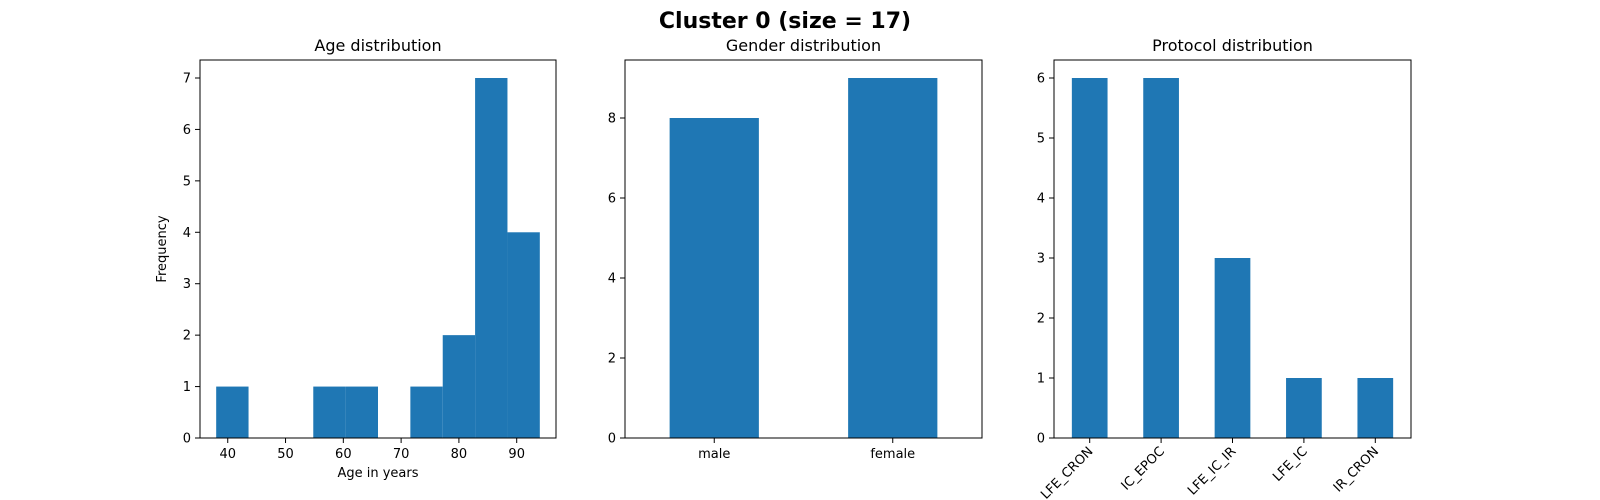 The image size is (1600, 500). Describe the element at coordinates (377, 473) in the screenshot. I see `x-axis-label: Age in years` at that location.